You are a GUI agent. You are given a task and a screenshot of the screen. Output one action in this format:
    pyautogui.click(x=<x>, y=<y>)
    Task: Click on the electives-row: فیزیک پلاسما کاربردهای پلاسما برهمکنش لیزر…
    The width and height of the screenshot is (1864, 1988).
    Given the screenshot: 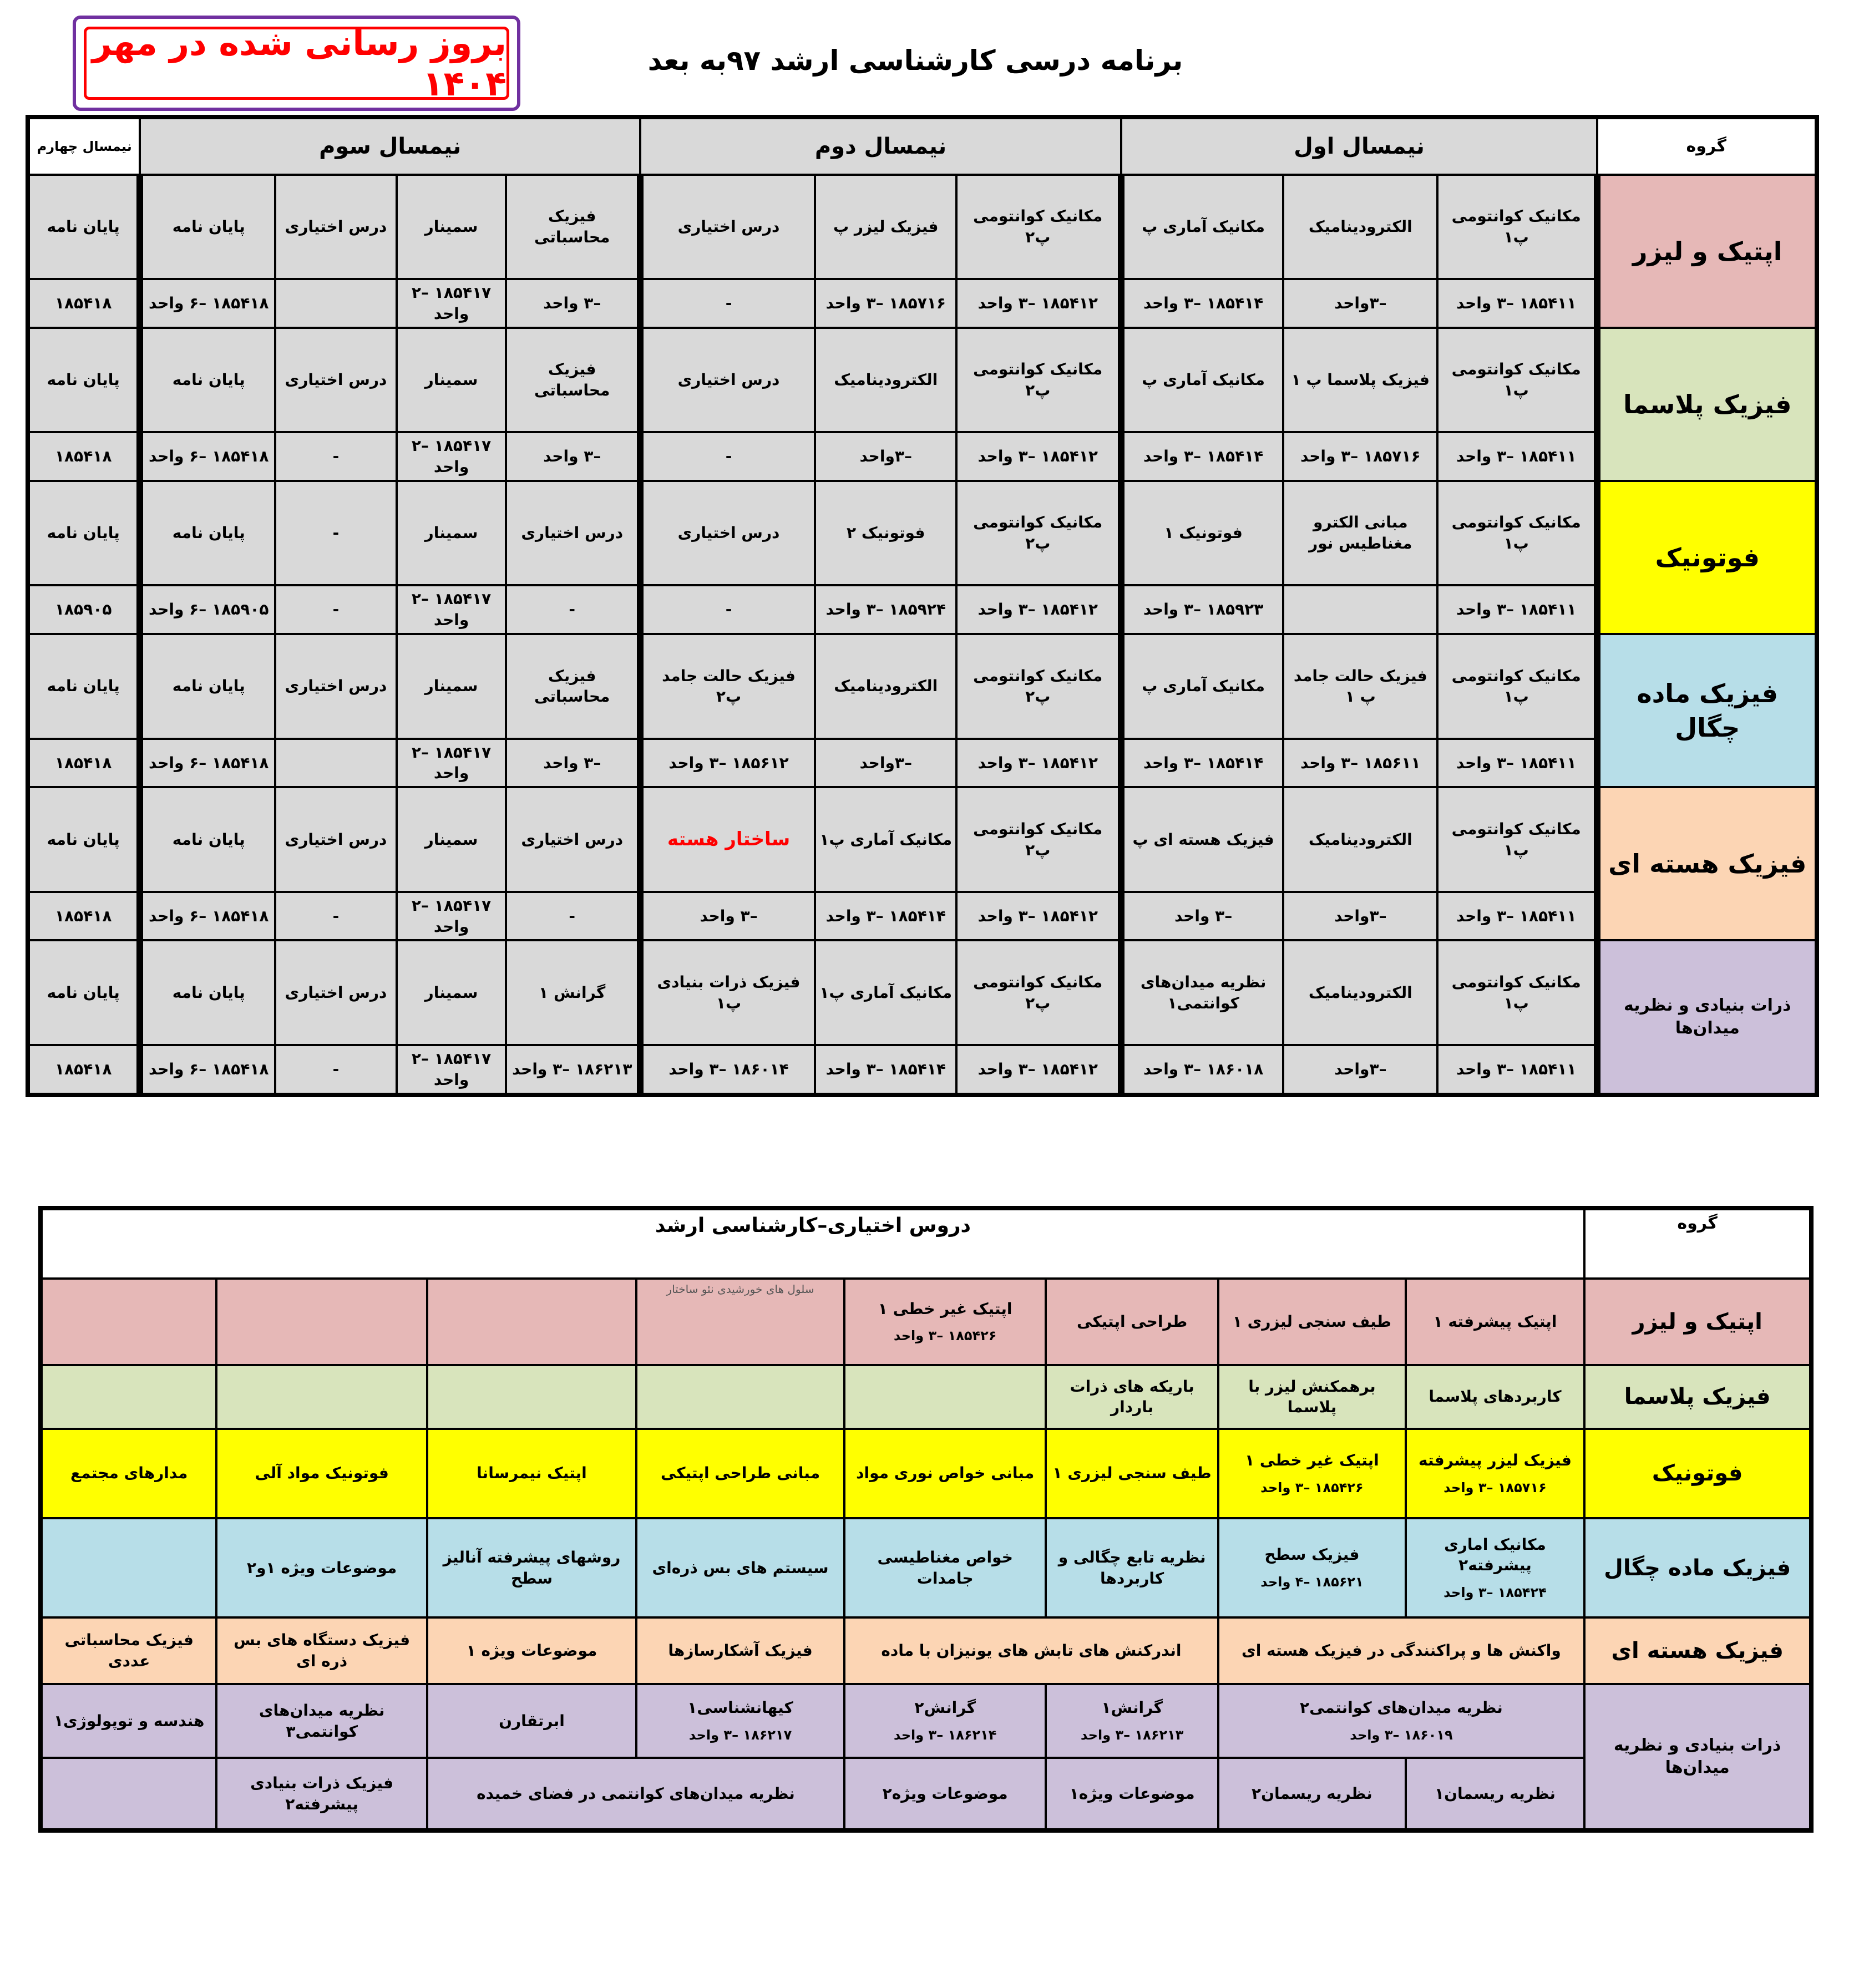 What is the action you would take?
    pyautogui.click(x=926, y=1396)
    